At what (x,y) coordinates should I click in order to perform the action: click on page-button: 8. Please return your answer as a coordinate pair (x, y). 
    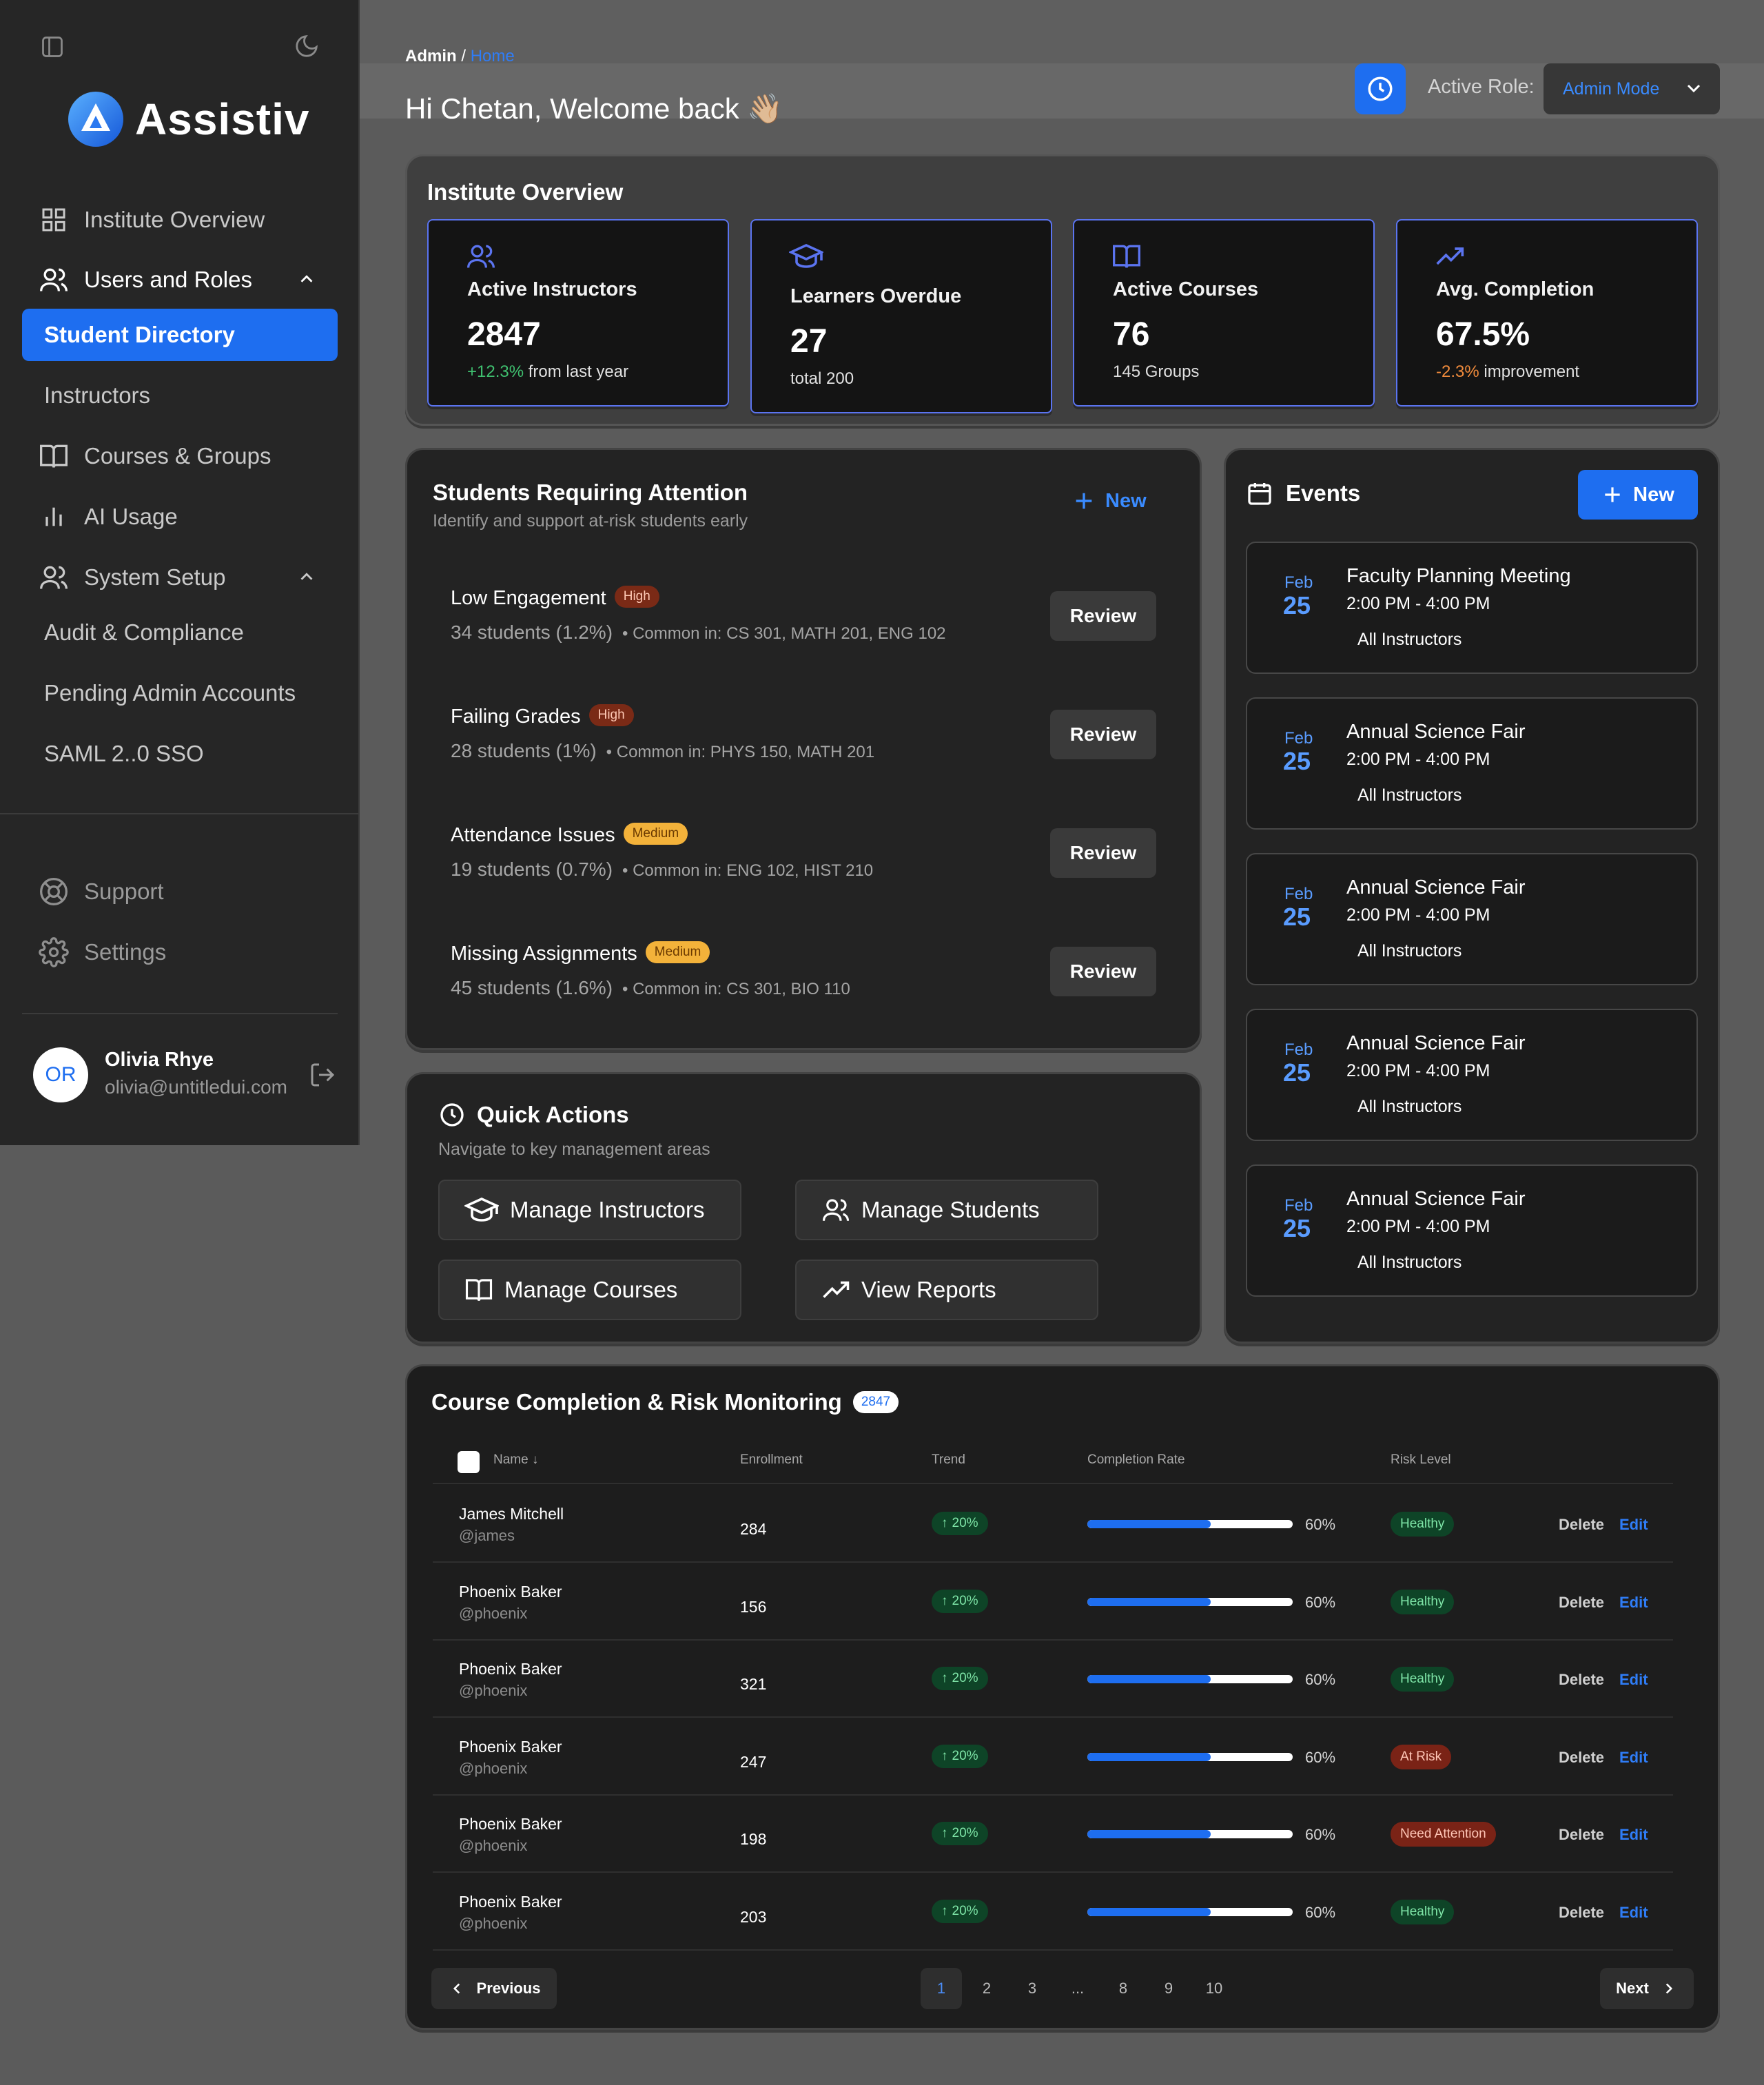
    Looking at the image, I should click on (1123, 1988).